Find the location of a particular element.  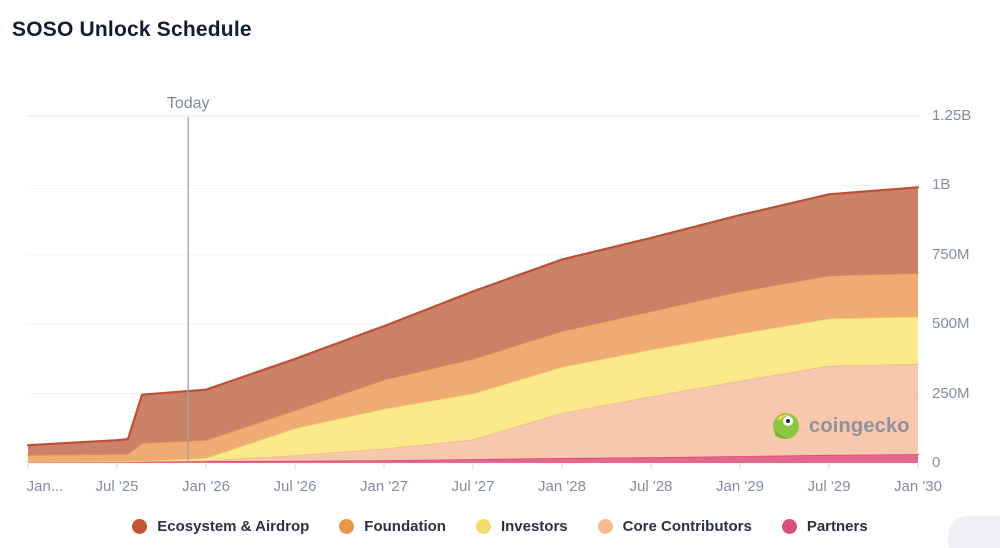

x-axis-label-Jul-26: Jul '26 is located at coordinates (295, 486).